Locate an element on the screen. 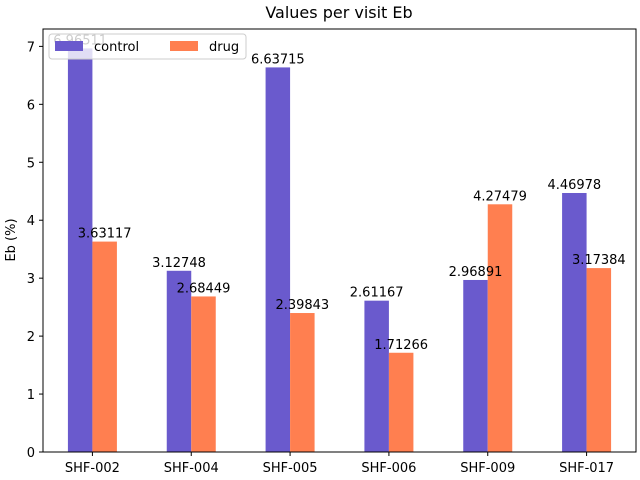  y-tick-label: 5 is located at coordinates (31, 163).